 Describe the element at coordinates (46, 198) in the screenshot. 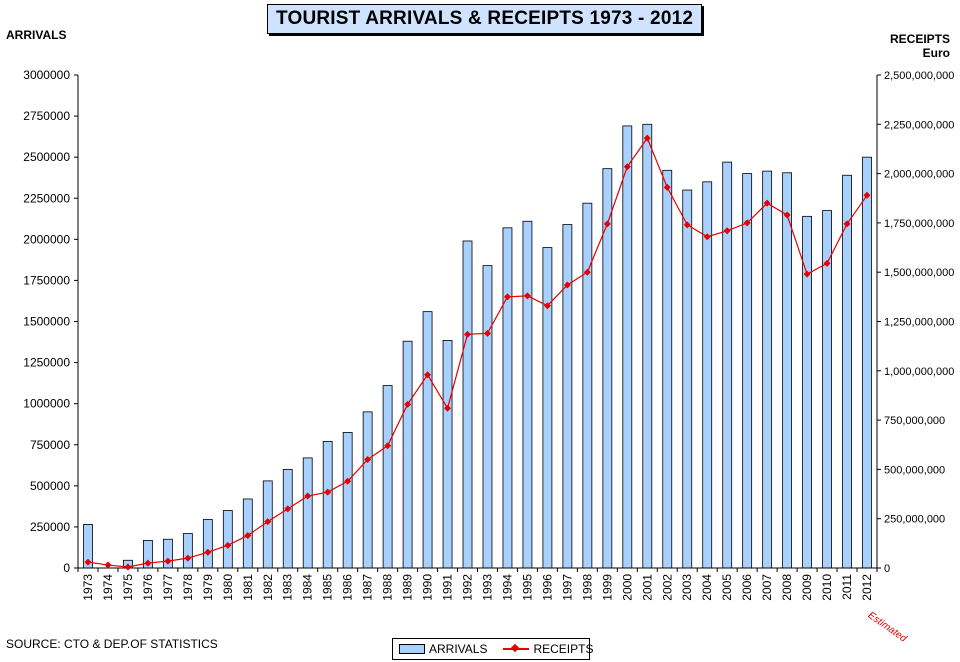

I see `y-left-tick-label: 2250000` at that location.